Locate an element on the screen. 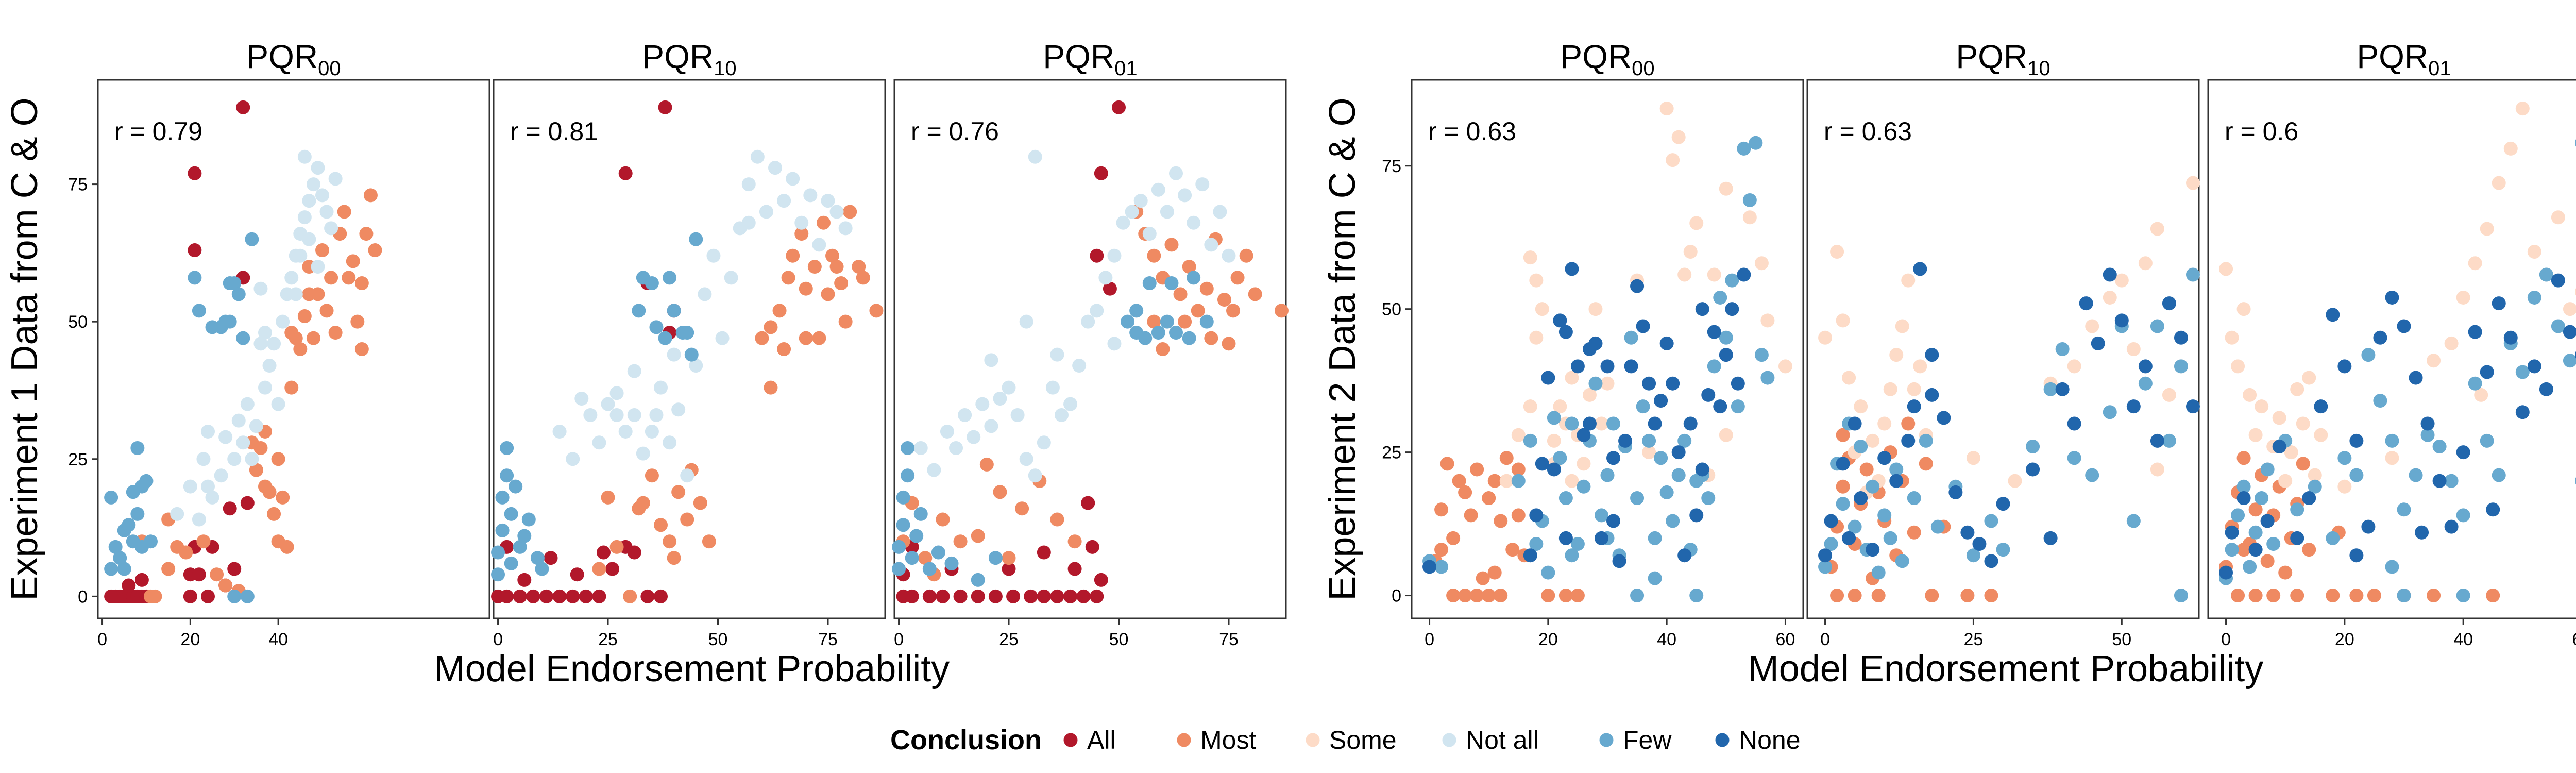 The height and width of the screenshot is (773, 2576). x-tick-label: 40 is located at coordinates (1666, 639).